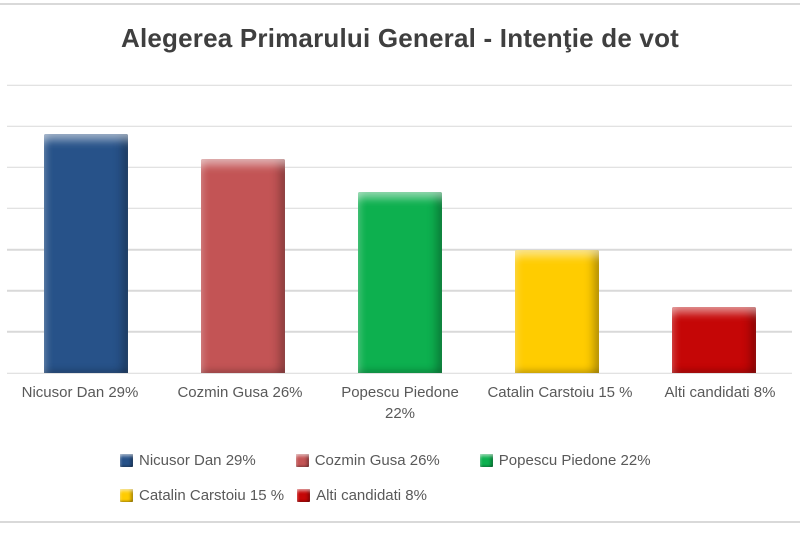 The image size is (800, 534). I want to click on legend-item-nicusor-dan-29: Nicusor Dan 29%, so click(188, 460).